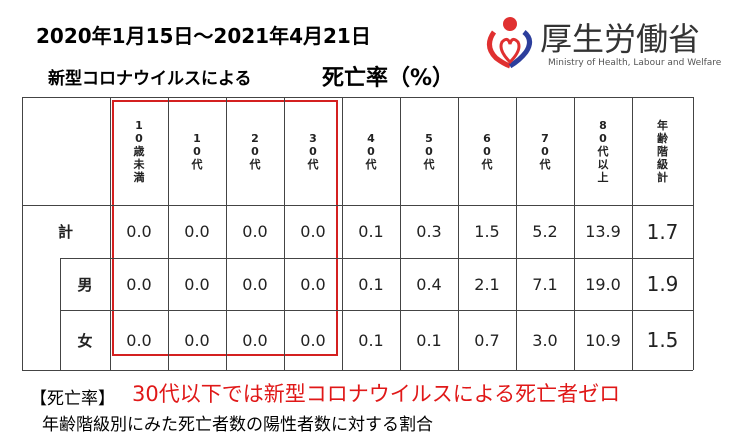 The width and height of the screenshot is (732, 448). Describe the element at coordinates (545, 340) in the screenshot. I see `table-cell: 3.0` at that location.